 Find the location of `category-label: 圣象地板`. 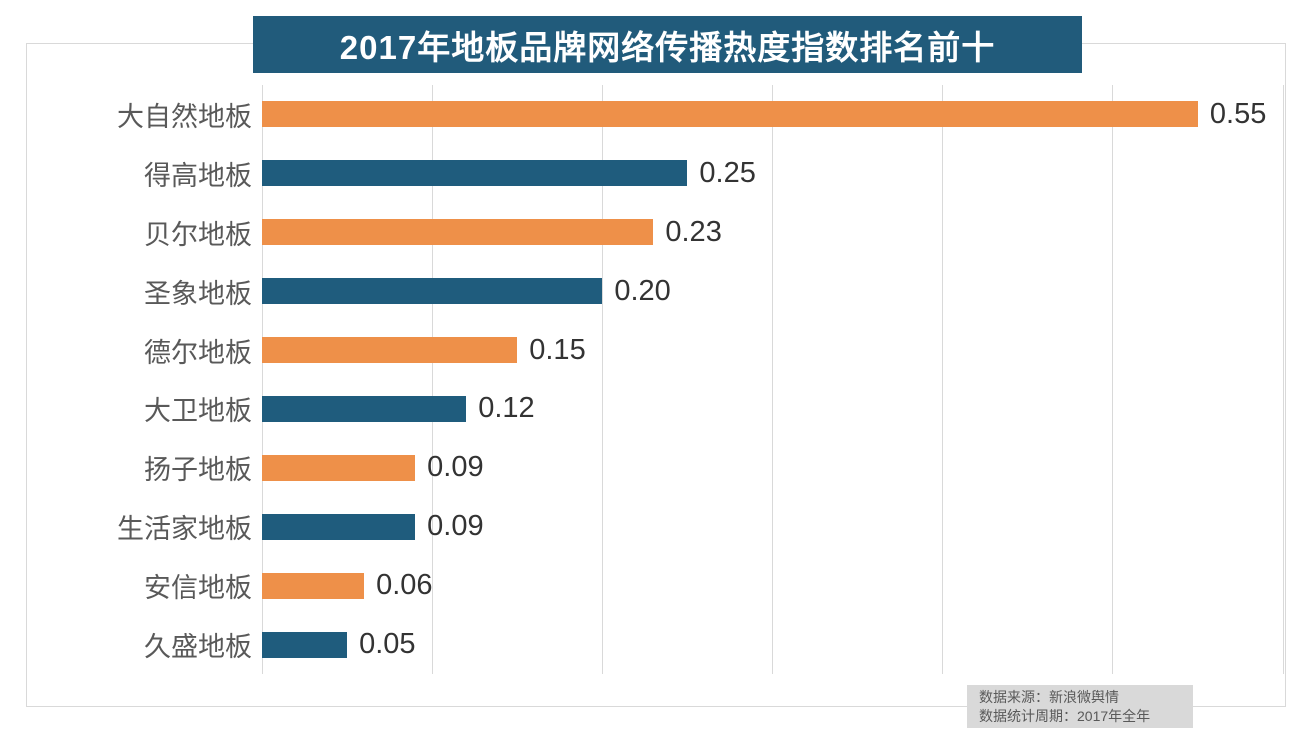

category-label: 圣象地板 is located at coordinates (198, 293).